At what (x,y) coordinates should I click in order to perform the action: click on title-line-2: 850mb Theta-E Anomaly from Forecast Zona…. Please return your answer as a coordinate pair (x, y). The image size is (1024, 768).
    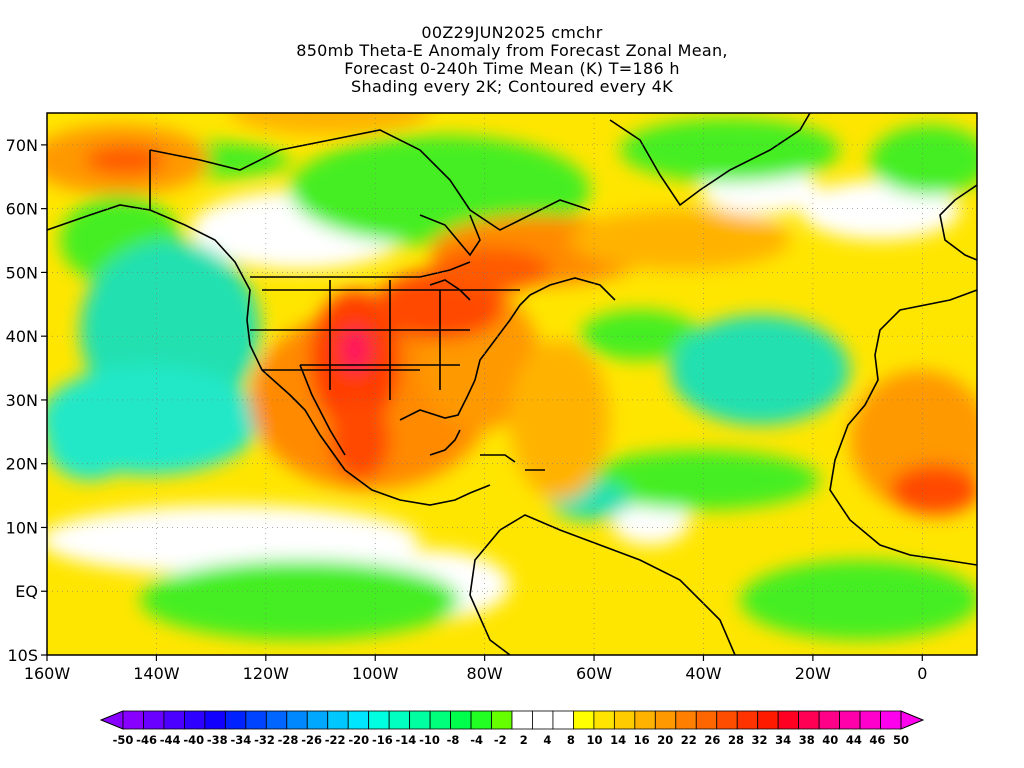
    Looking at the image, I should click on (512, 50).